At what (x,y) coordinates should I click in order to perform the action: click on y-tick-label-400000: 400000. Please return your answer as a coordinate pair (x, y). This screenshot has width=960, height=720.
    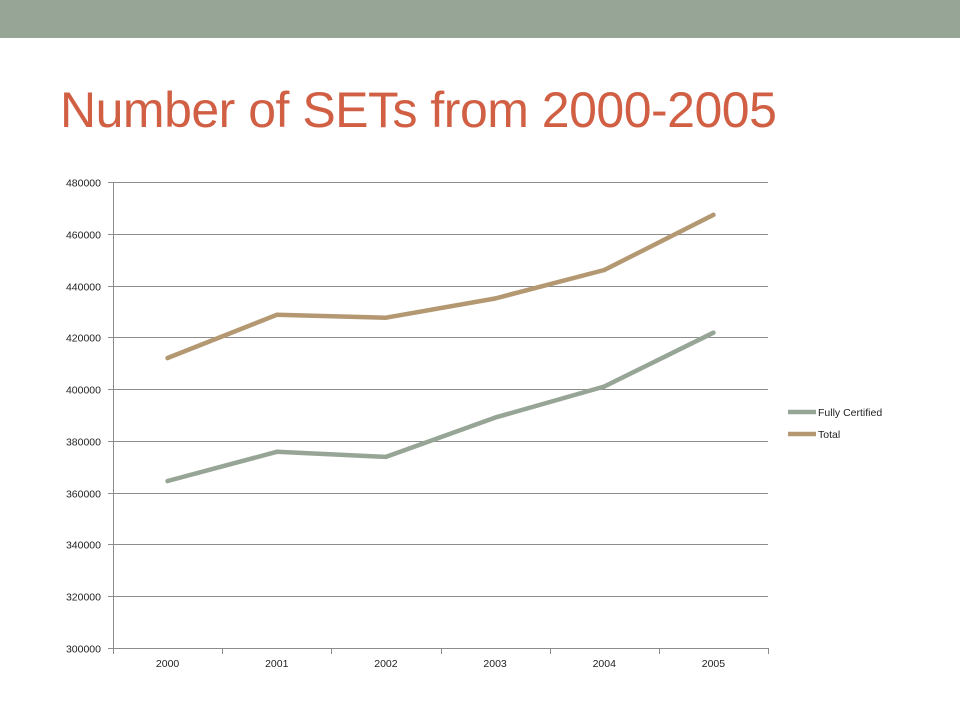
    Looking at the image, I should click on (83, 391).